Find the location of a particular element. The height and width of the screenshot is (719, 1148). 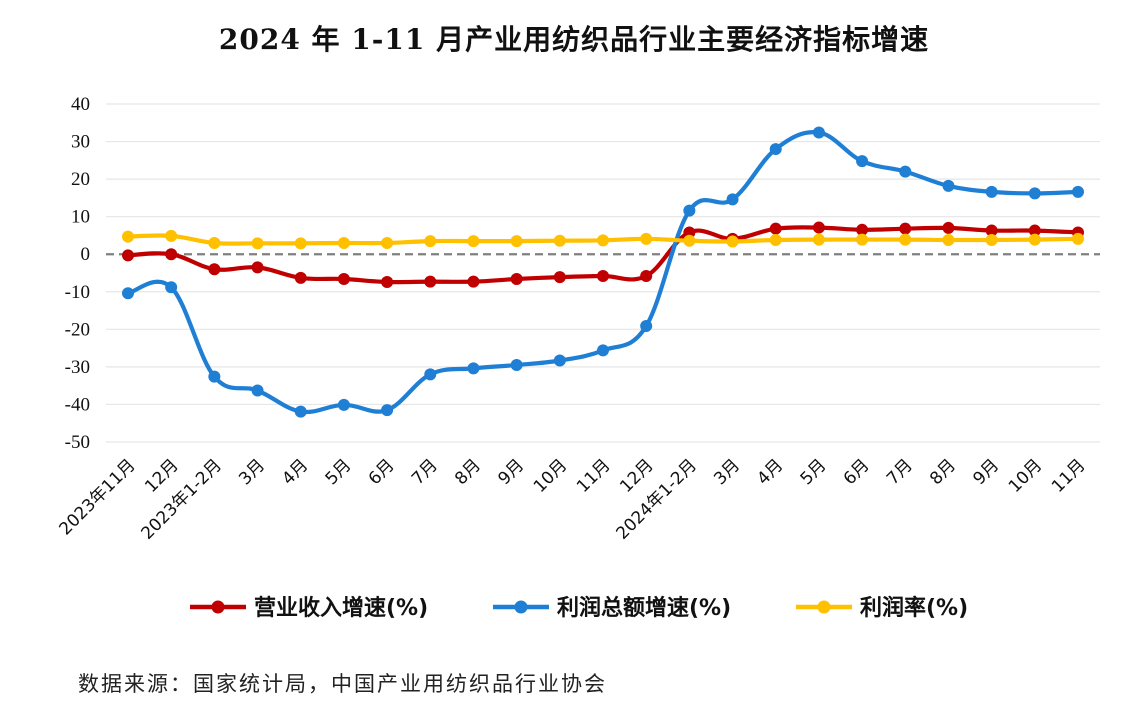

source-note: 数据来源：国家统计局，中国产业用纺织品行业协会 is located at coordinates (342, 684).